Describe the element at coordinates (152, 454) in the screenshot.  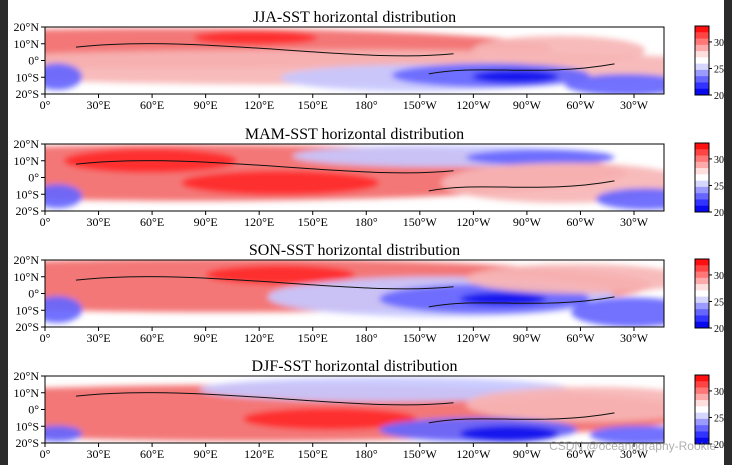
I see `x-tick-label-4-3: 60°E` at that location.